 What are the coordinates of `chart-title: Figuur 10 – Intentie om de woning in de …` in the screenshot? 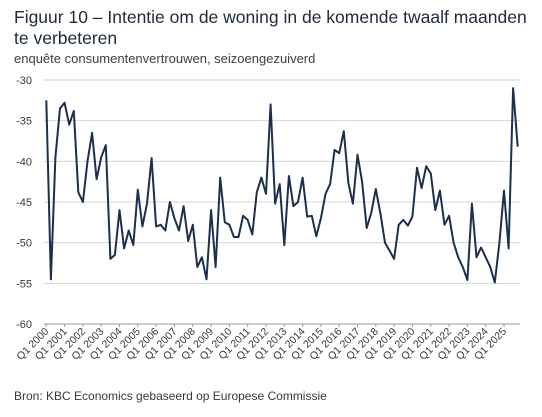 It's located at (270, 27).